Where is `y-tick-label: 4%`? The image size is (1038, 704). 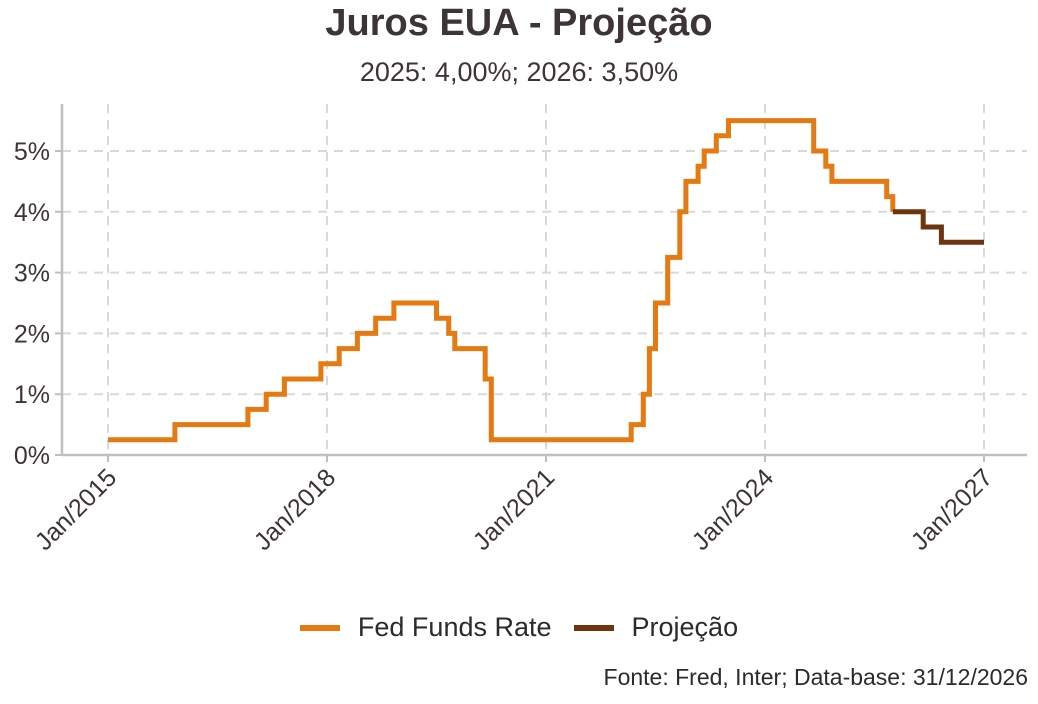 y-tick-label: 4% is located at coordinates (32, 213).